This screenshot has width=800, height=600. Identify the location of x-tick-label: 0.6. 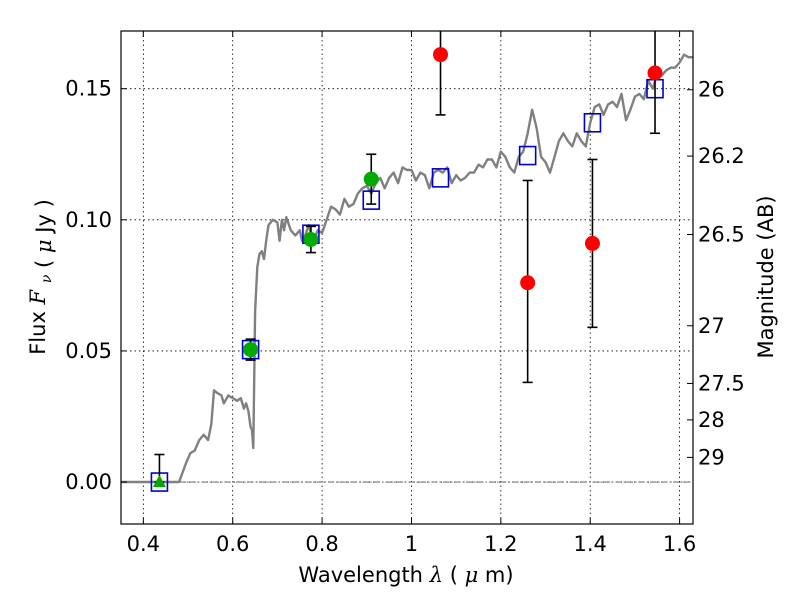
(232, 544).